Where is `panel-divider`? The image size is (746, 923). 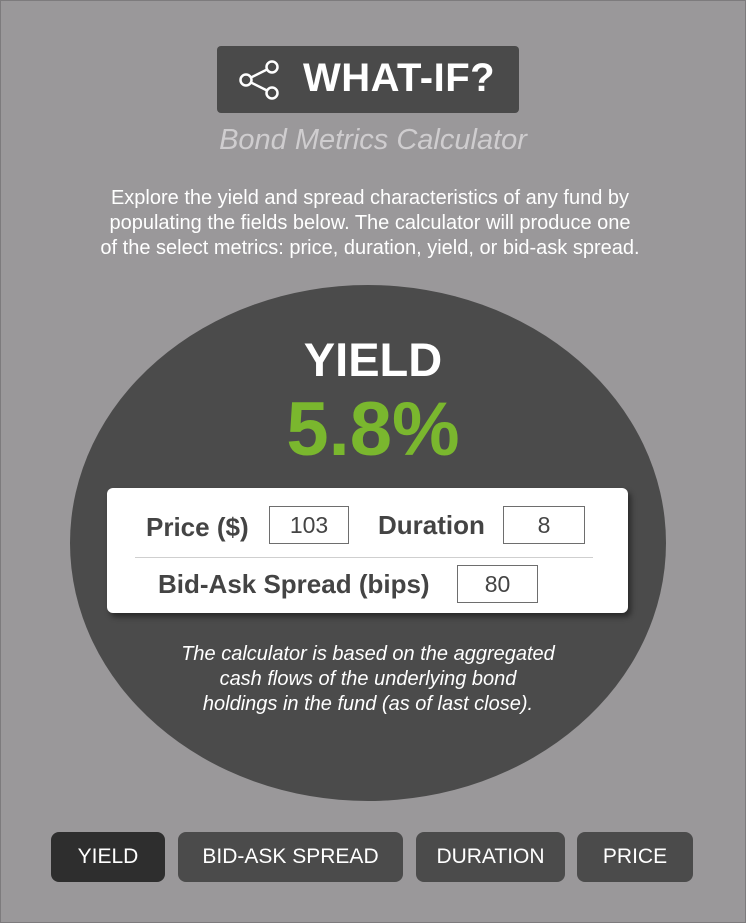 panel-divider is located at coordinates (364, 557).